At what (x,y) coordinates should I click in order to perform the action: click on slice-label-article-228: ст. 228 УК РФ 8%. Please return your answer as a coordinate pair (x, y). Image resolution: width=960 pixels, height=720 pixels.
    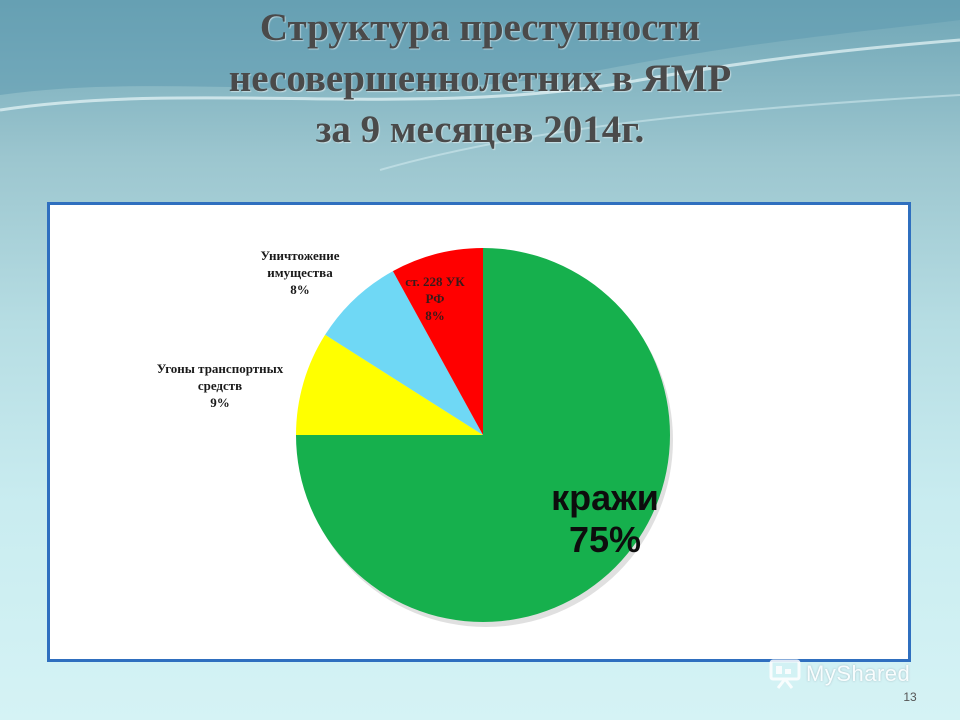
    Looking at the image, I should click on (435, 298).